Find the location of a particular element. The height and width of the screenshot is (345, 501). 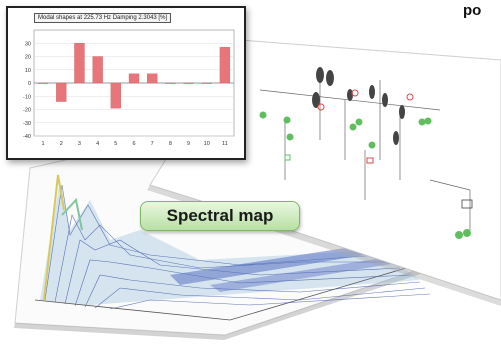

y-tick-label: -20 is located at coordinates (27, 111).